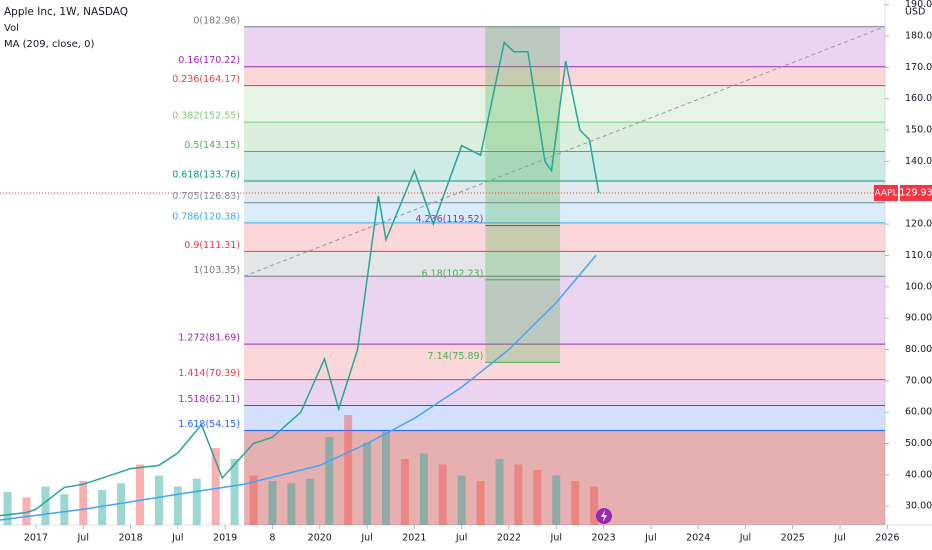 This screenshot has width=932, height=550. I want to click on y-tick-label: 150.00, so click(918, 130).